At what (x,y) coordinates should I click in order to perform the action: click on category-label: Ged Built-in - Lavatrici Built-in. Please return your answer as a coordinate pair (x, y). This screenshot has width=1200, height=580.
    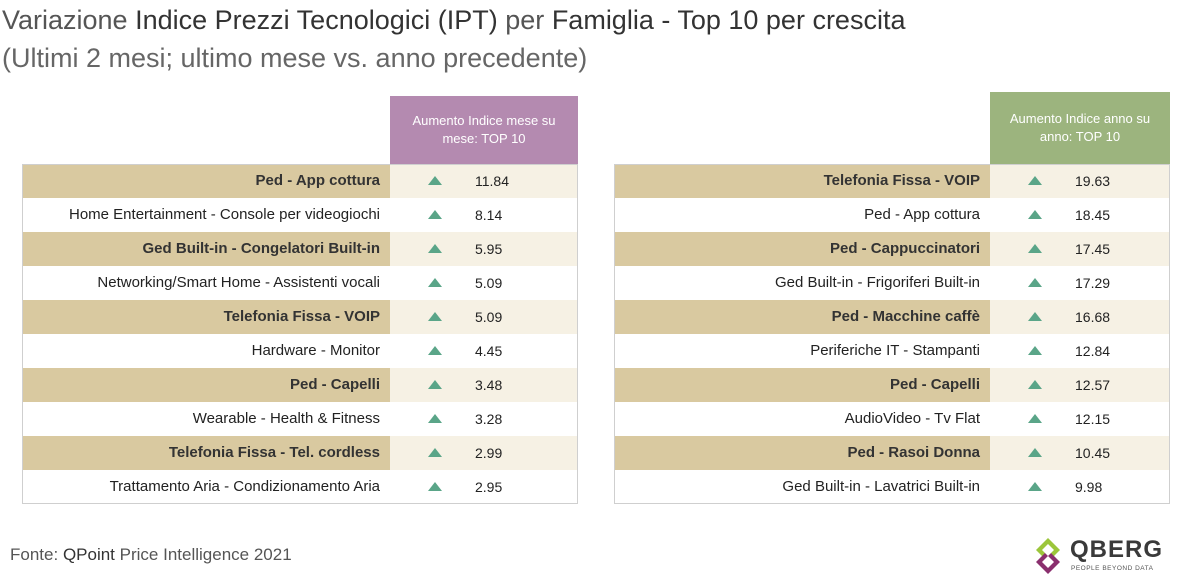
    Looking at the image, I should click on (802, 487).